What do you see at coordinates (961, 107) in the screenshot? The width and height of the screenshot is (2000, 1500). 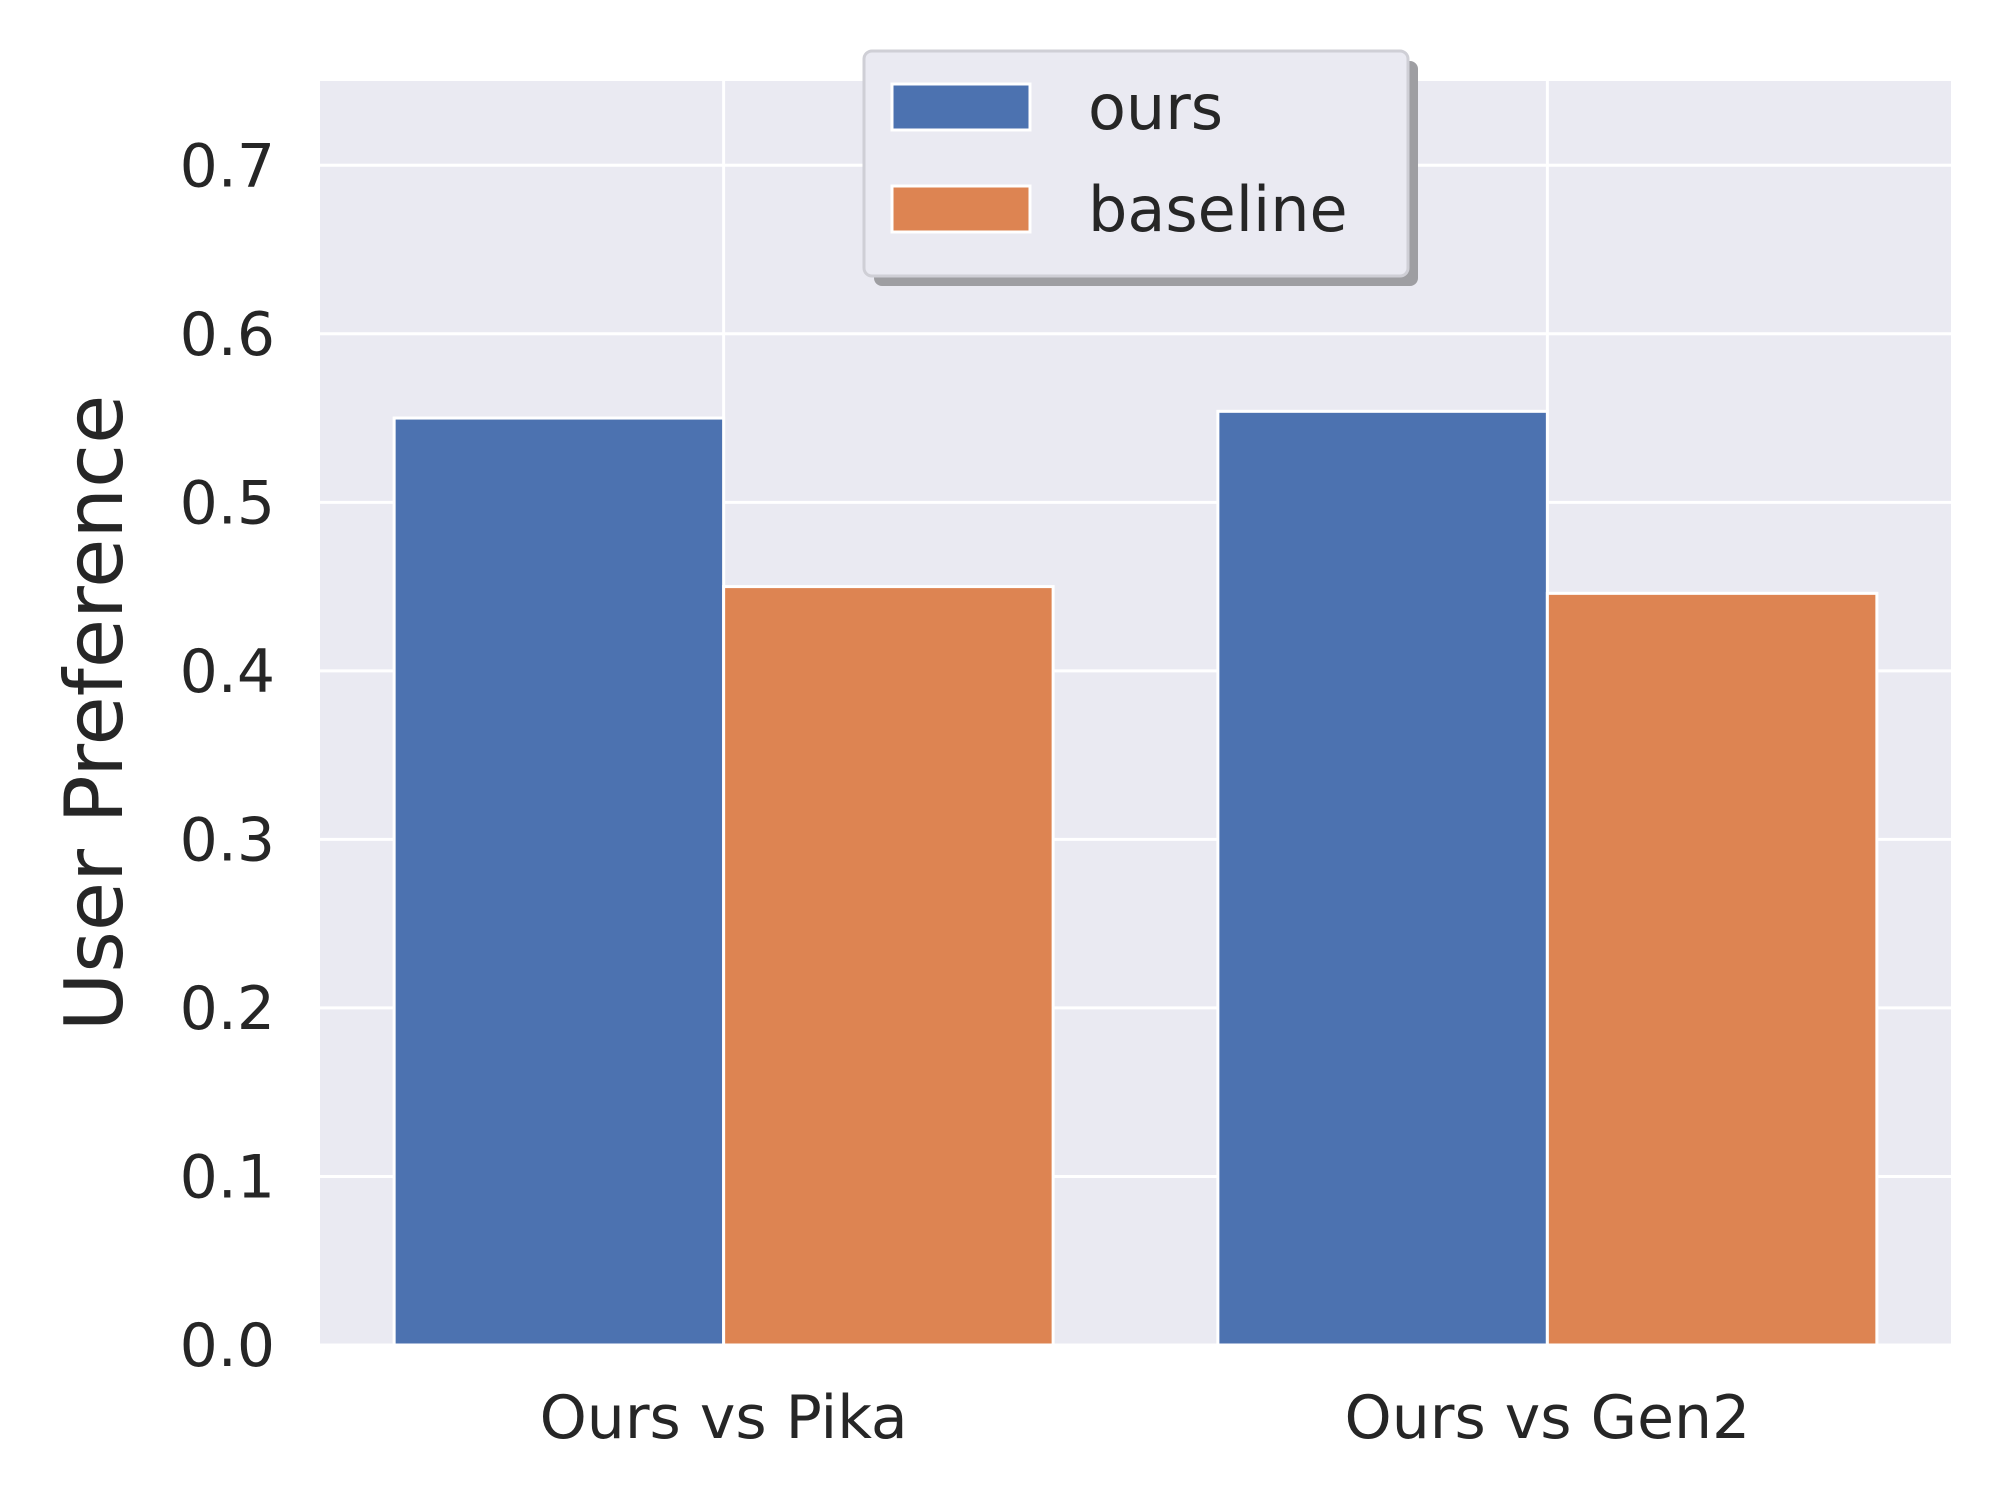 I see `legend-swatch-ours` at bounding box center [961, 107].